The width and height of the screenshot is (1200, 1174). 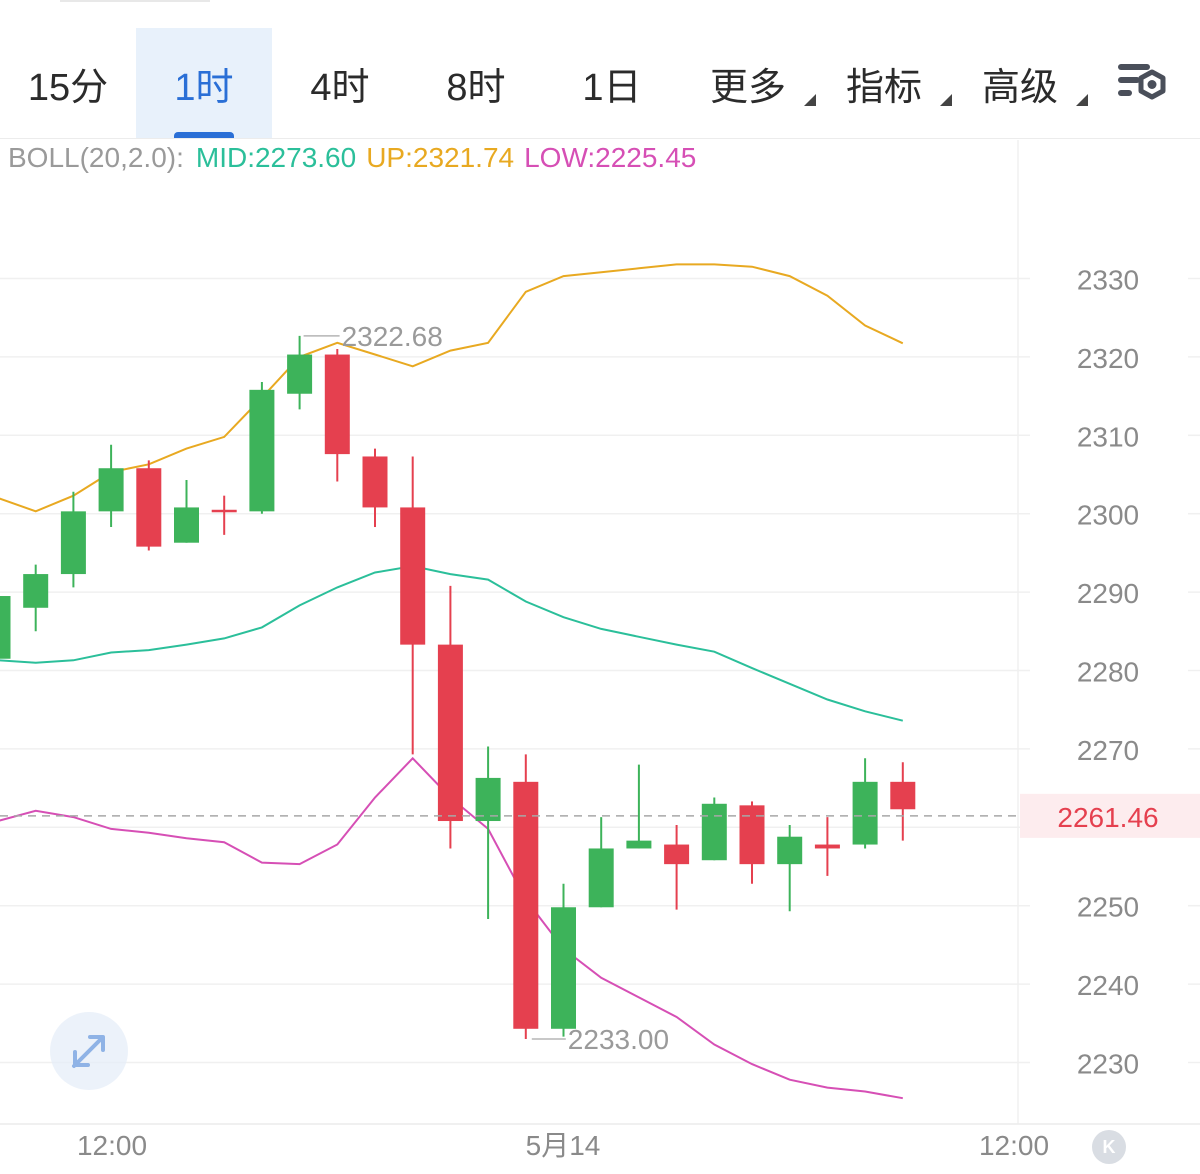 I want to click on y-tick-label: 2300, so click(x=1108, y=515).